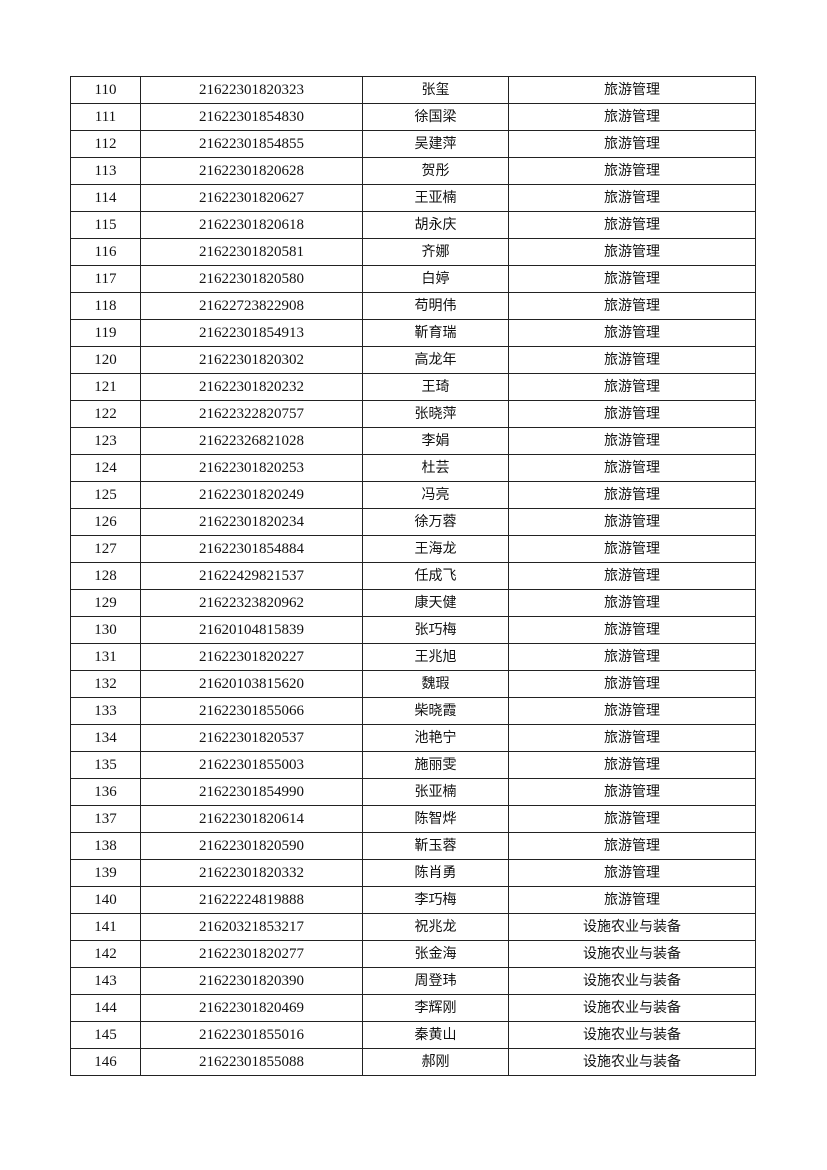 The image size is (827, 1170). Describe the element at coordinates (413, 684) in the screenshot. I see `table-row: 132 21620103815620 魏瑕 旅游管理` at that location.